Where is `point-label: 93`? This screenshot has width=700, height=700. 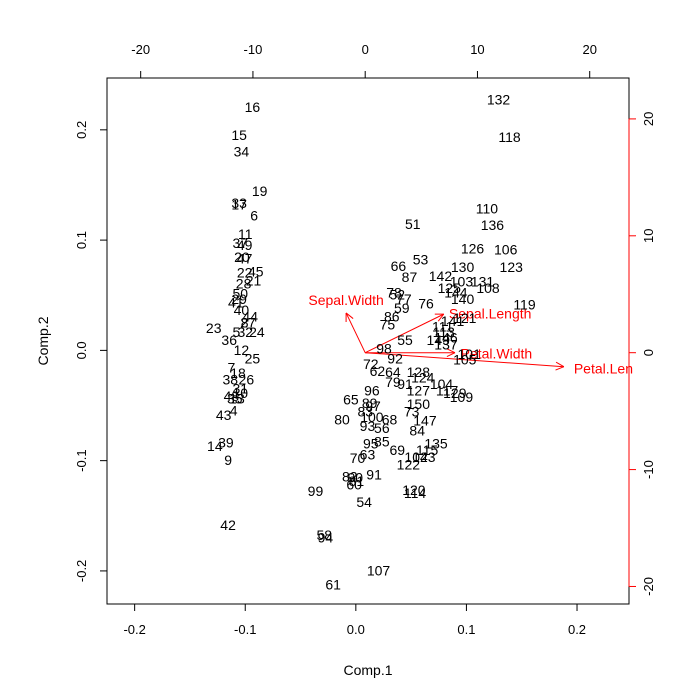 point-label: 93 is located at coordinates (368, 426).